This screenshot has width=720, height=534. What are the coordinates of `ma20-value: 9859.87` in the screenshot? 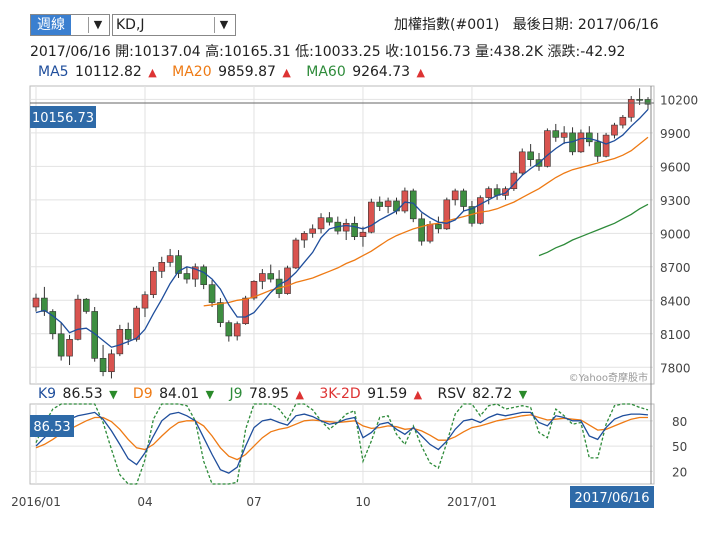 It's located at (247, 72).